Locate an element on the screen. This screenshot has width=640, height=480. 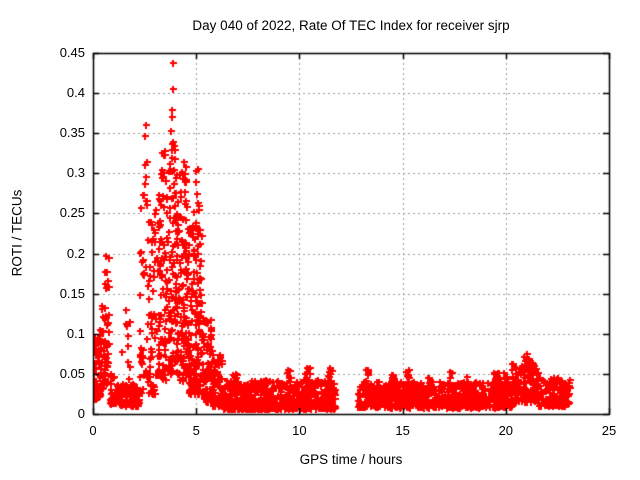
y-tick-label: 0.1 is located at coordinates (75, 333).